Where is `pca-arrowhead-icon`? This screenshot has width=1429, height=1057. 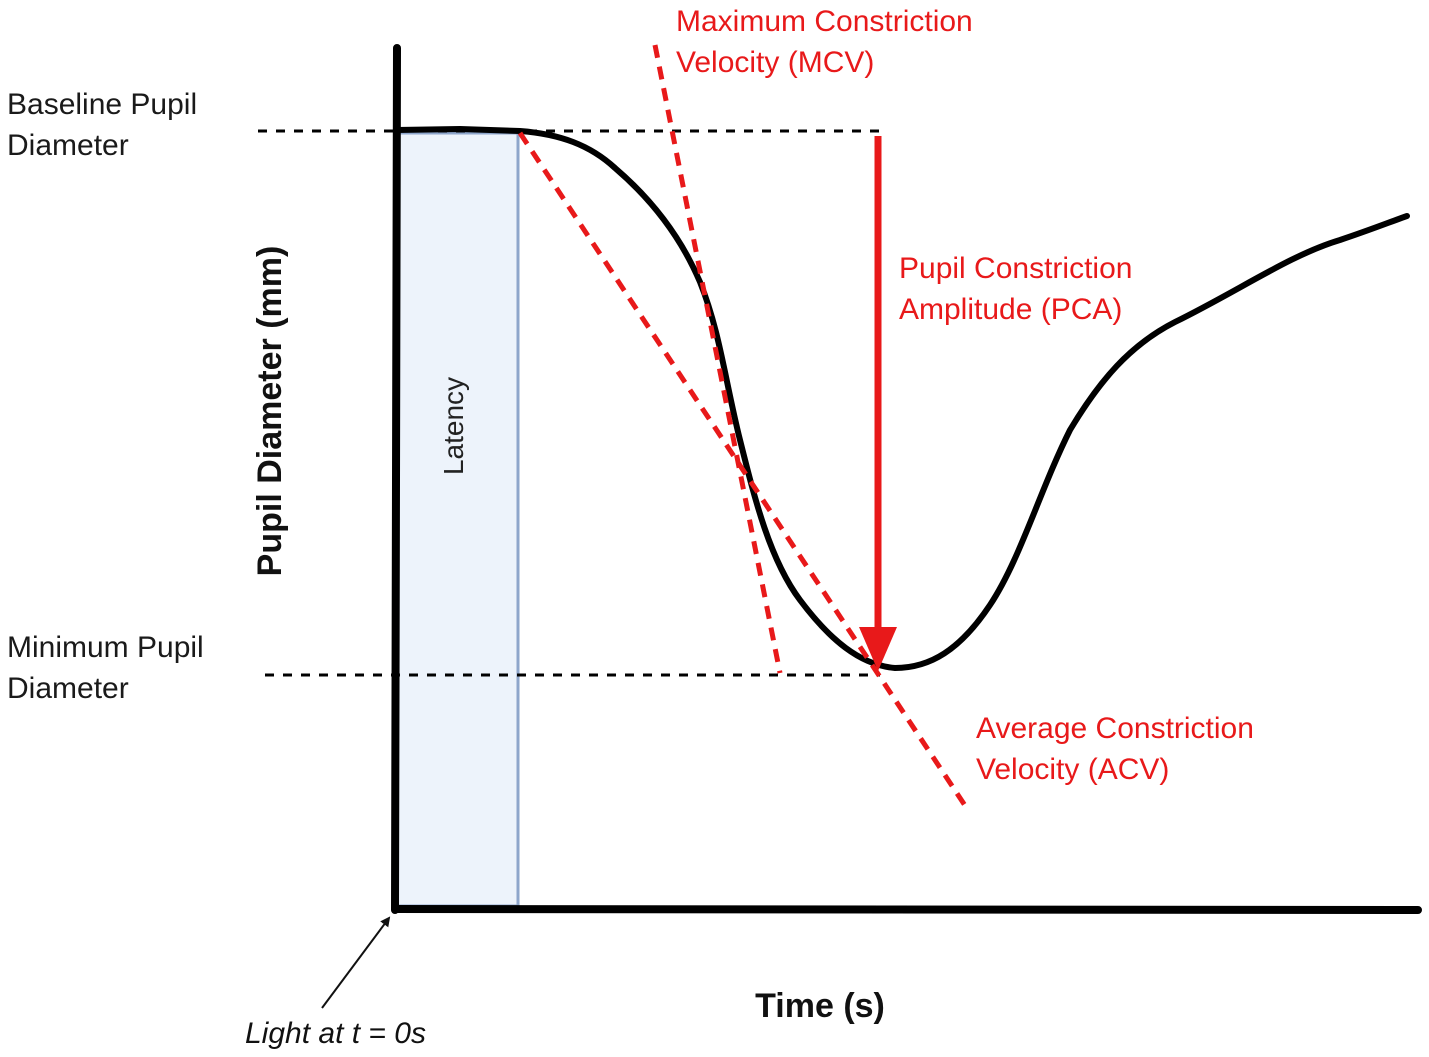
pca-arrowhead-icon is located at coordinates (878, 649).